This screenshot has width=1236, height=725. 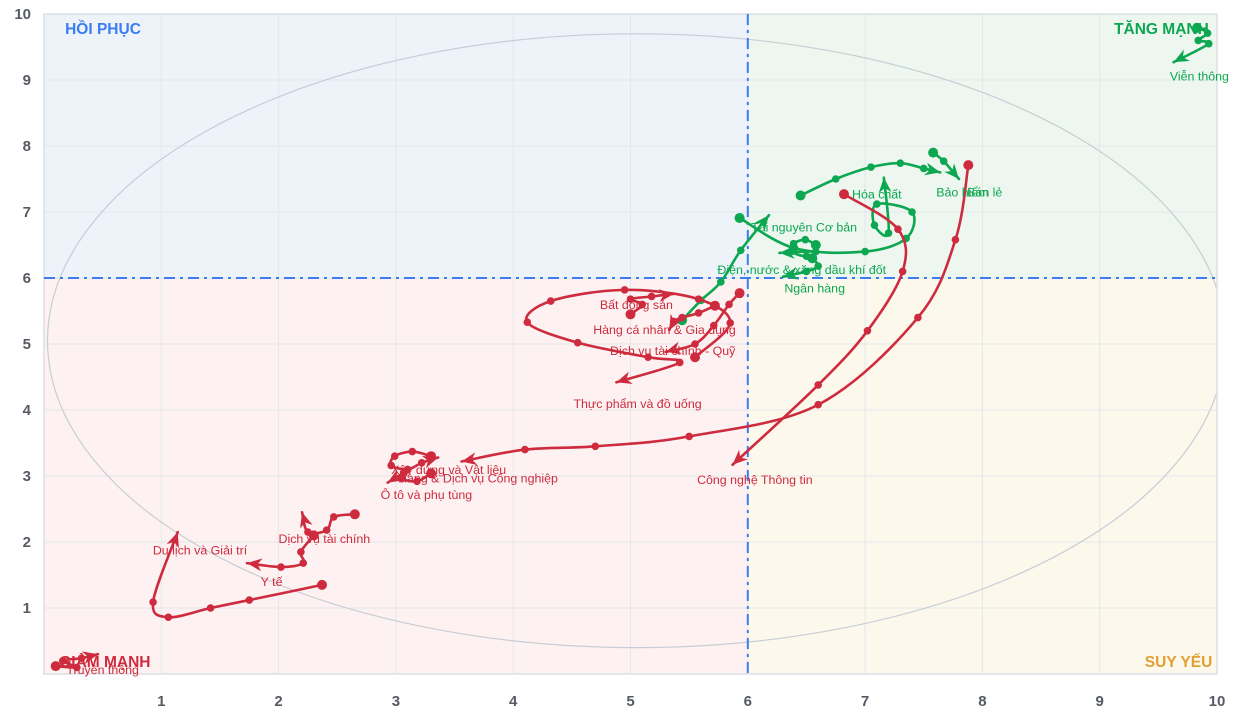 I want to click on trail-thuc-pham-va-do-uong, so click(x=629, y=337).